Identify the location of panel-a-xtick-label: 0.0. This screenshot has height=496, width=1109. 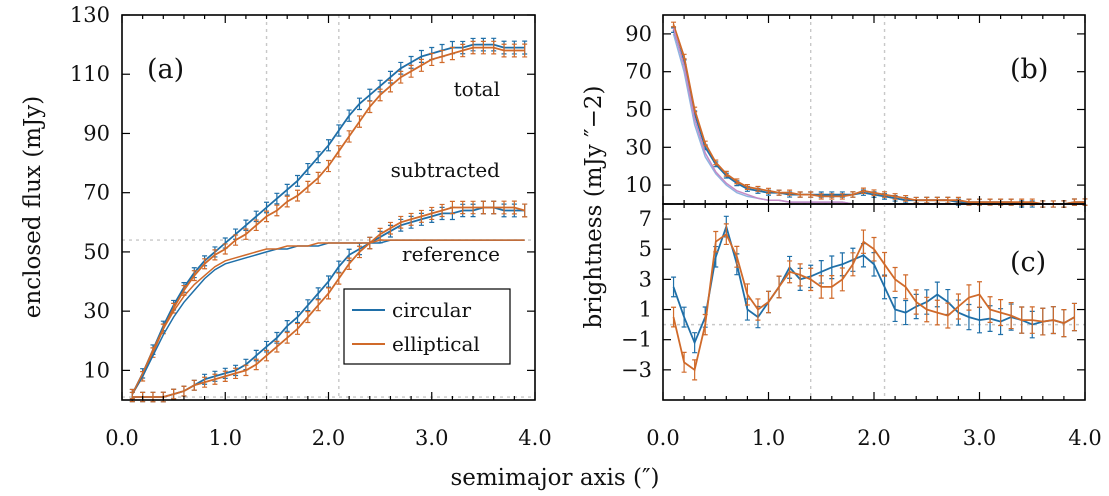
(121, 438).